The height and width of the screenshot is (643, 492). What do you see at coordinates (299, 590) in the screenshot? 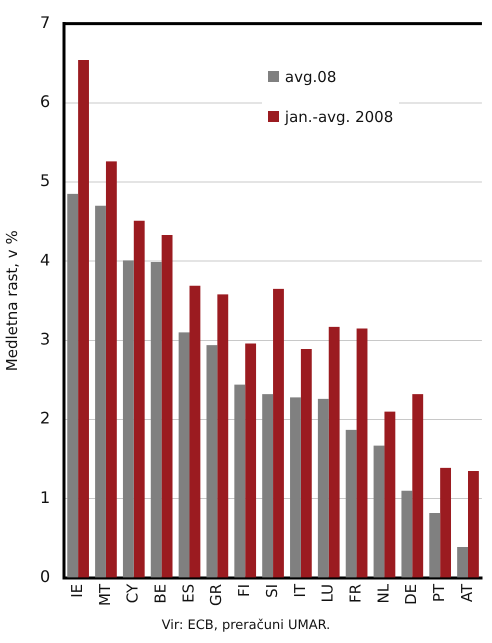
I see `x-tick-label: IT` at bounding box center [299, 590].